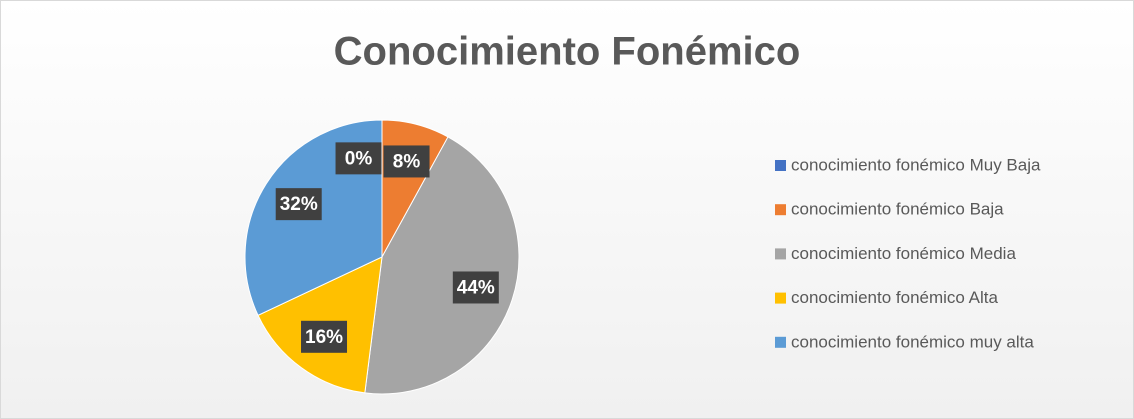 The width and height of the screenshot is (1134, 419). What do you see at coordinates (442, 265) in the screenshot?
I see `pie-slice` at bounding box center [442, 265].